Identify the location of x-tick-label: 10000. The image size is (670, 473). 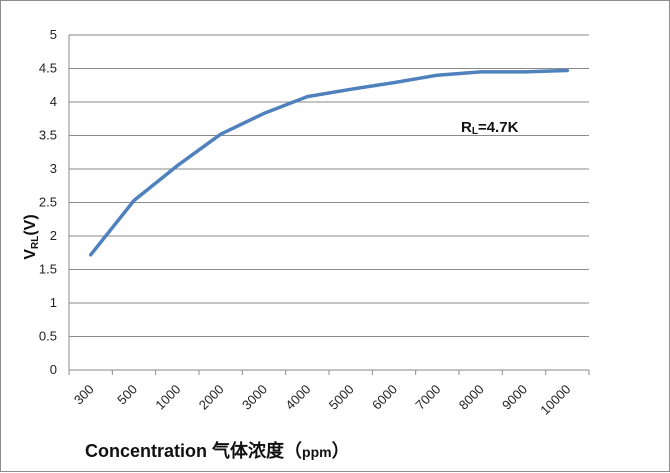
(555, 400).